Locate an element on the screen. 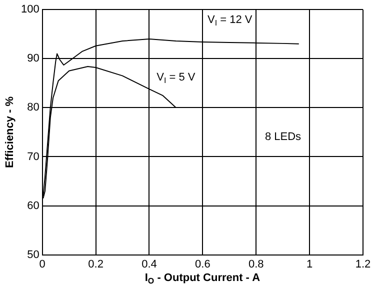 The height and width of the screenshot is (288, 375). y-tick-label: 70 is located at coordinates (33, 156).